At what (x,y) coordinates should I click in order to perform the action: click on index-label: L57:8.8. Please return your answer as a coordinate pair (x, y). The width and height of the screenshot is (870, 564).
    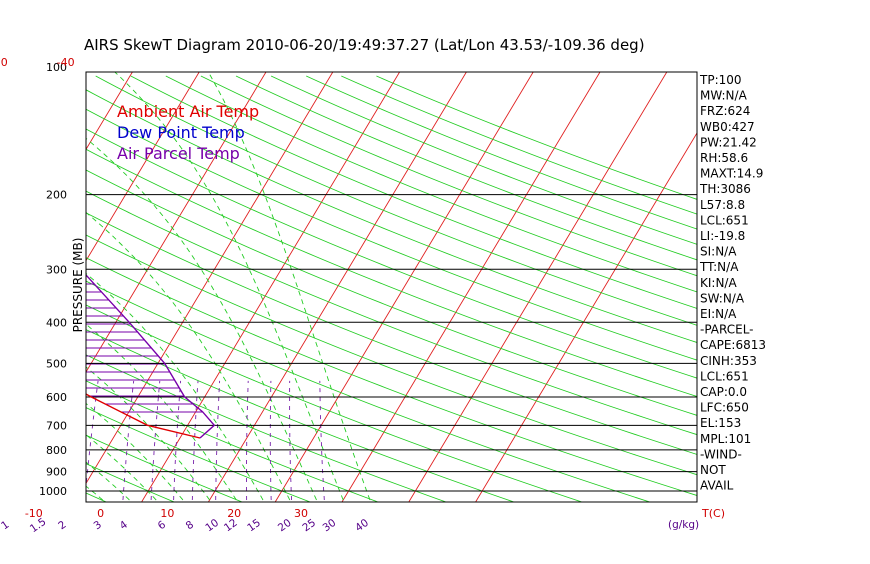
    Looking at the image, I should click on (722, 205).